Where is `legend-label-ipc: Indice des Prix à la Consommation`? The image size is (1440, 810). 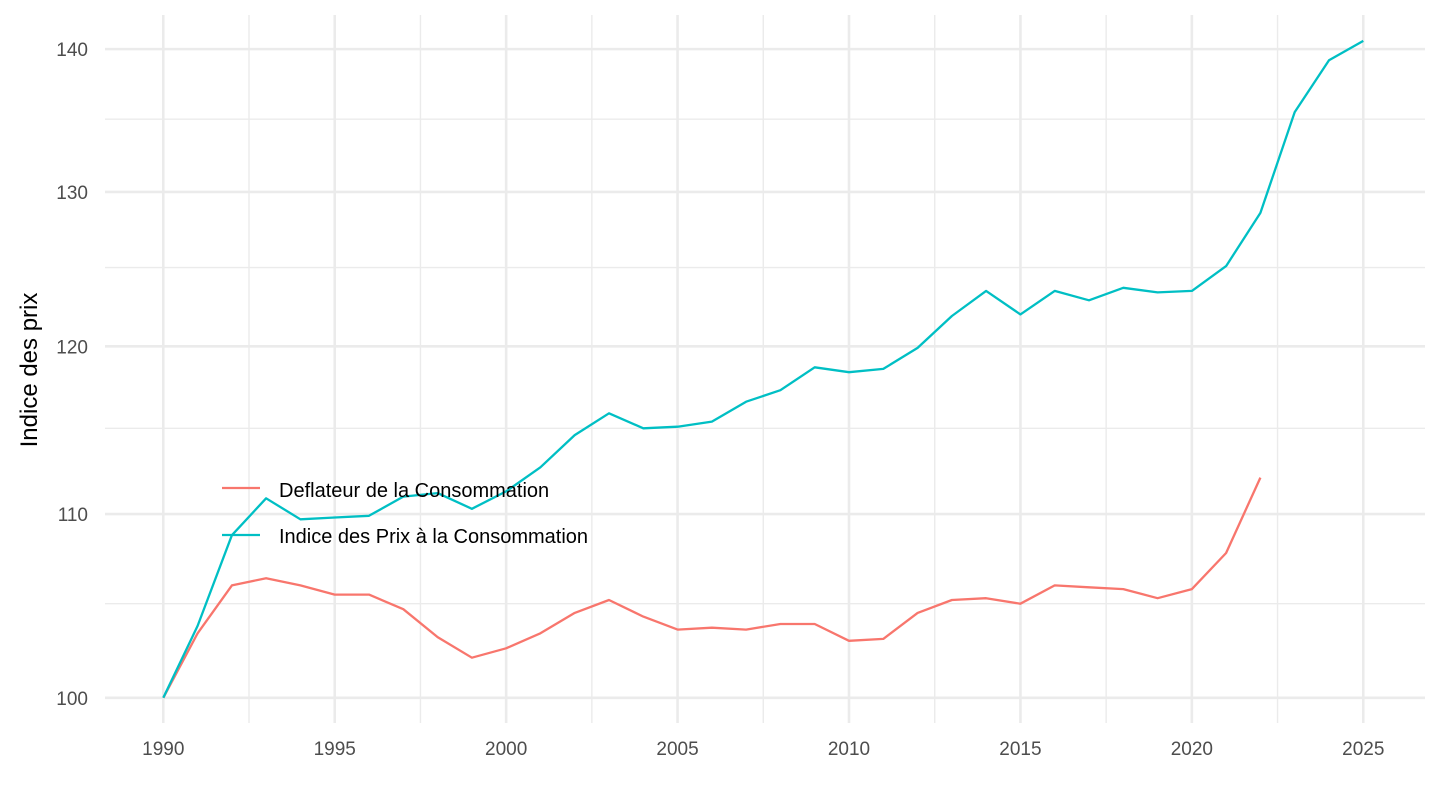
legend-label-ipc: Indice des Prix à la Consommation is located at coordinates (433, 537).